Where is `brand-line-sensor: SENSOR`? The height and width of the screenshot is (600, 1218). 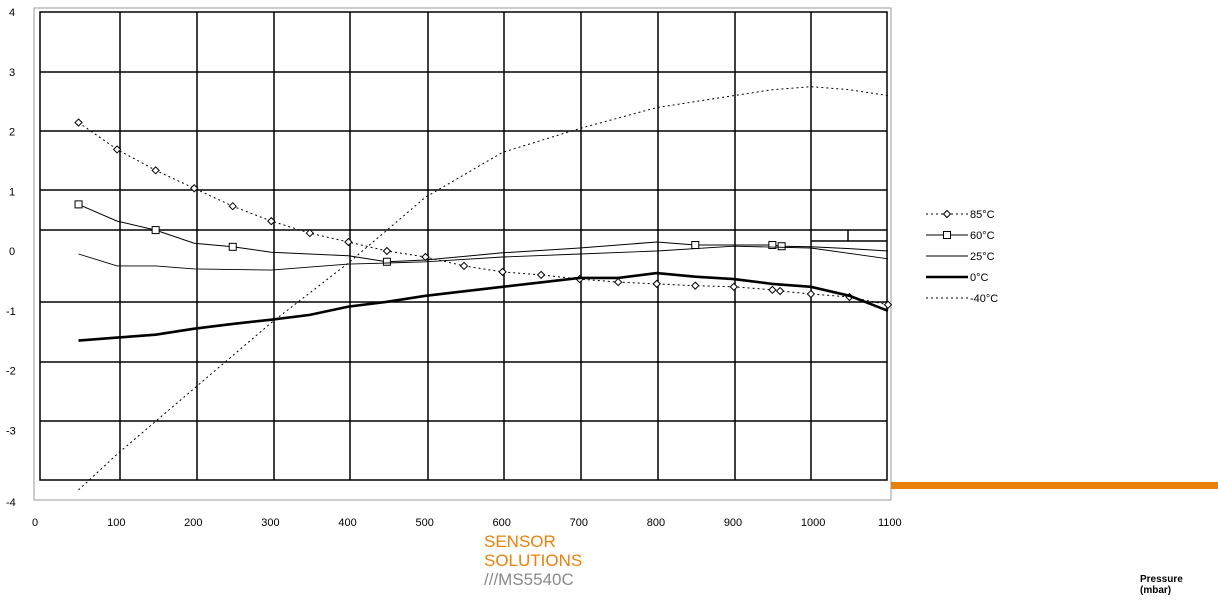
brand-line-sensor: SENSOR is located at coordinates (520, 541).